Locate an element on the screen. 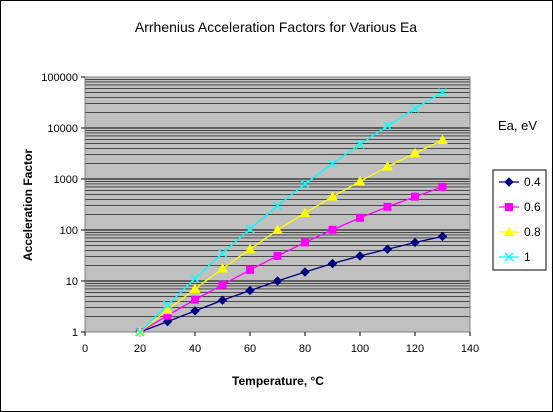  x-tick-label: 100 is located at coordinates (360, 349).